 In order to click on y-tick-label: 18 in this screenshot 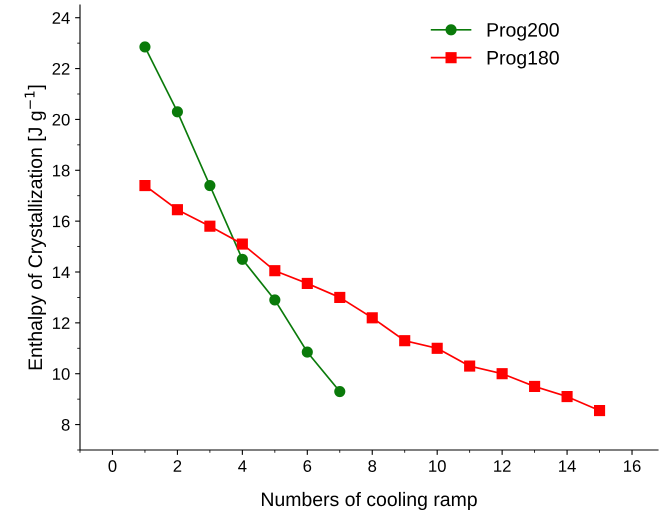, I will do `click(61, 170)`.